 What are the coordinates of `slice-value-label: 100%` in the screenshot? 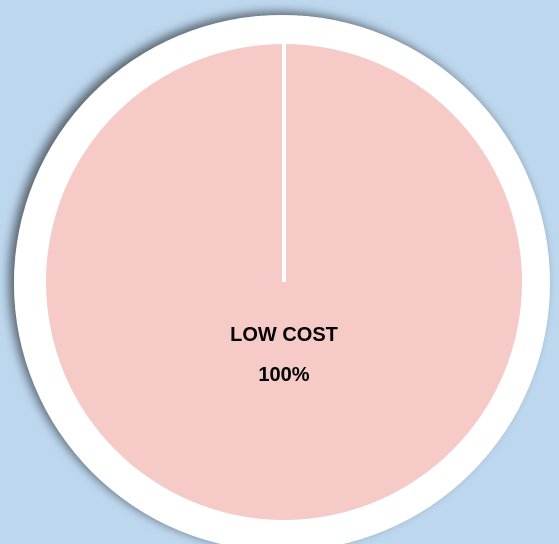 It's located at (283, 375).